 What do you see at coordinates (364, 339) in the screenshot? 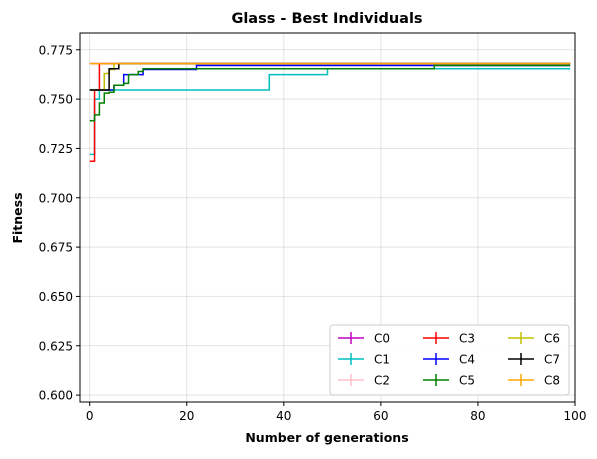
I see `legend-entry-c0: C0` at bounding box center [364, 339].